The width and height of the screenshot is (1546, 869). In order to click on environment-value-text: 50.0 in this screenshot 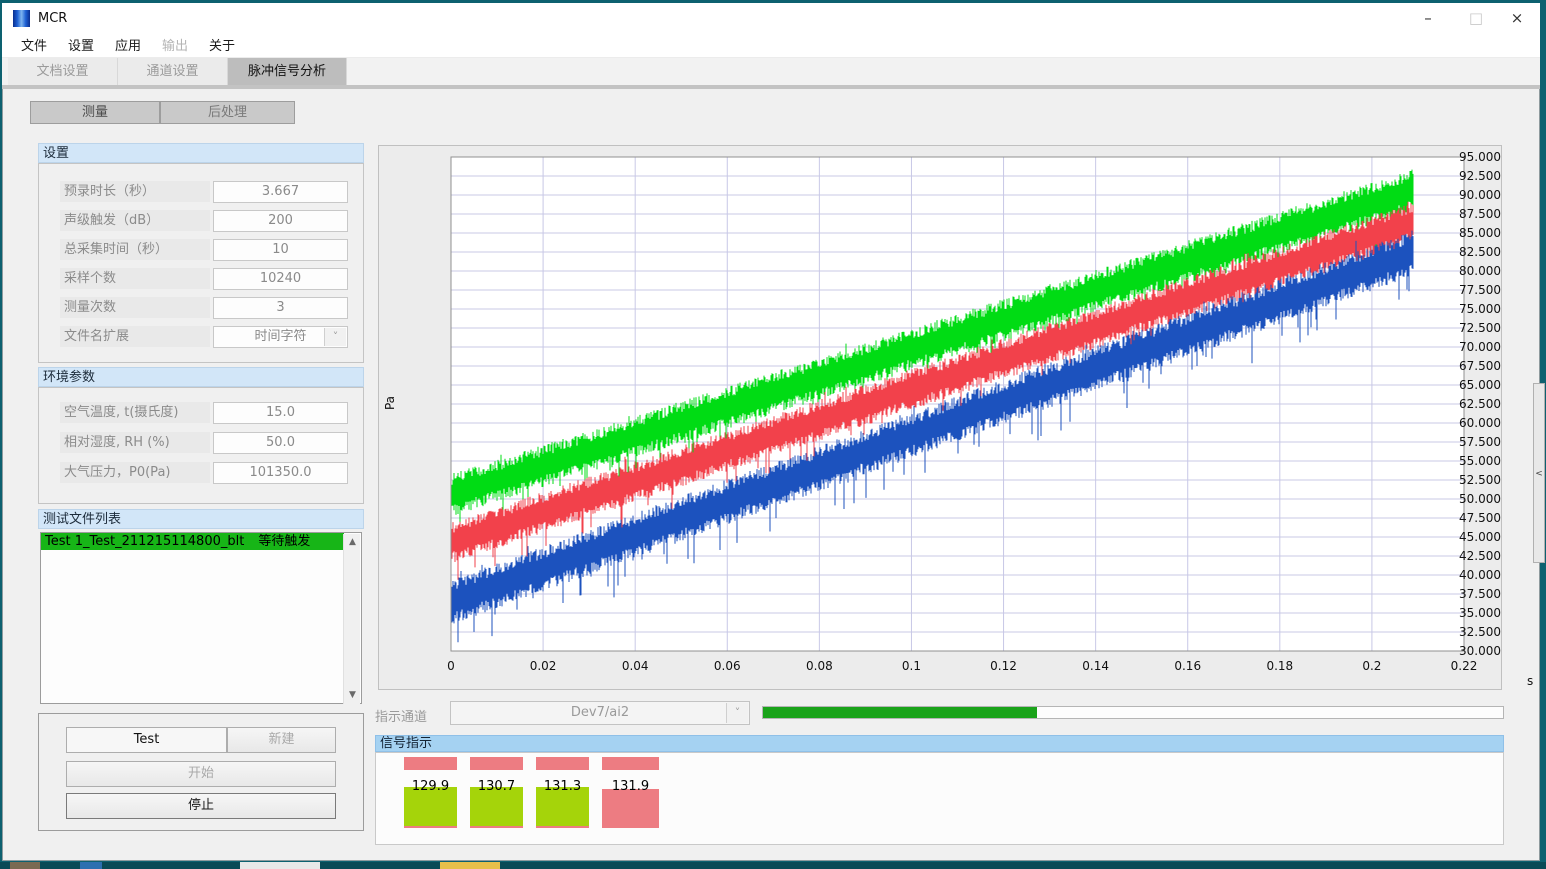, I will do `click(280, 442)`.